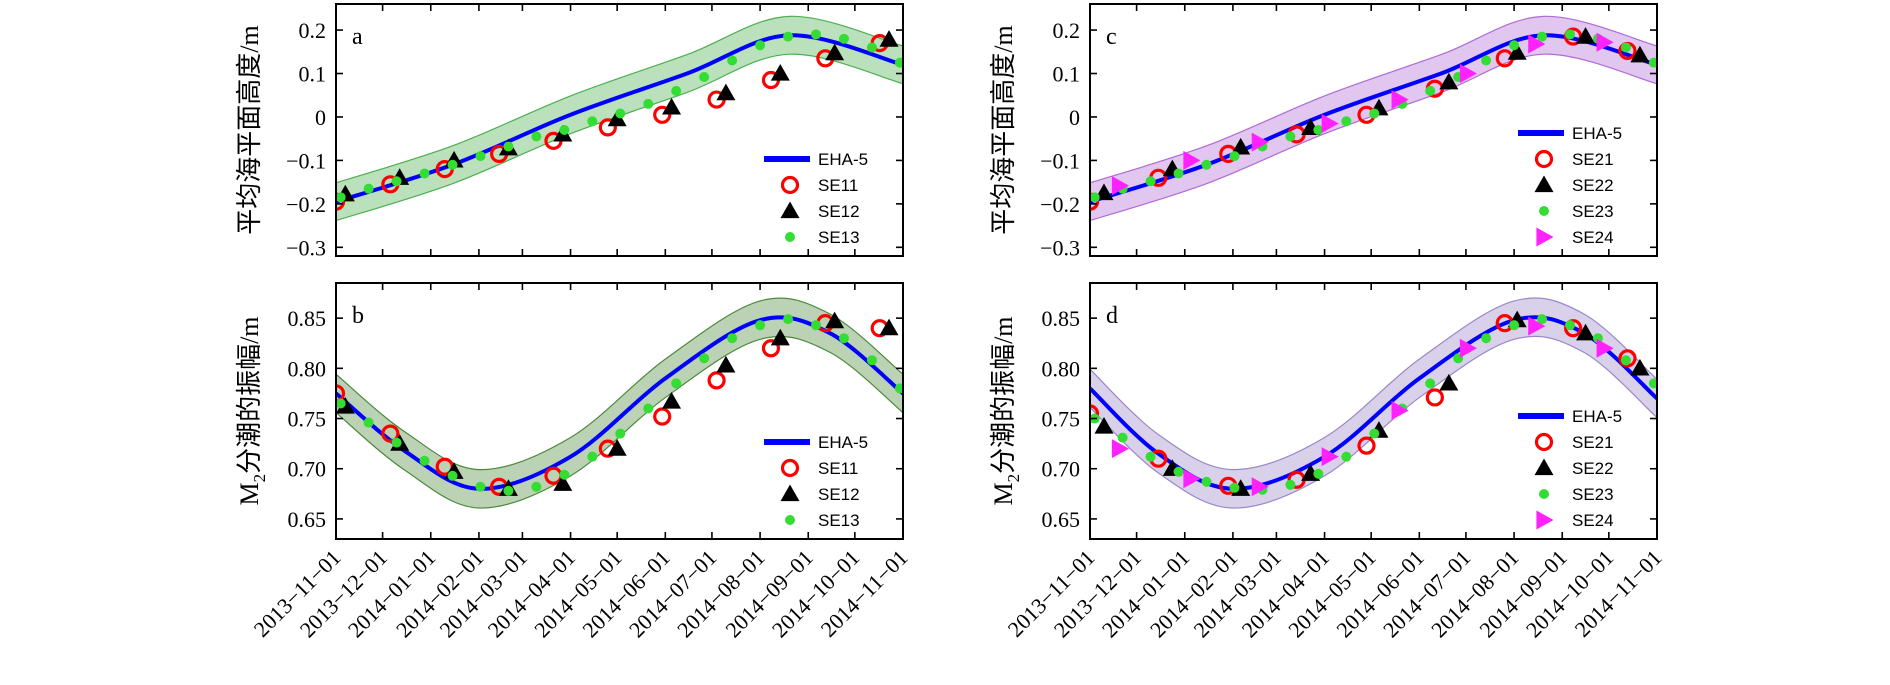 Image resolution: width=1890 pixels, height=685 pixels. Describe the element at coordinates (313, 74) in the screenshot. I see `y-tick-label: 0.1` at that location.